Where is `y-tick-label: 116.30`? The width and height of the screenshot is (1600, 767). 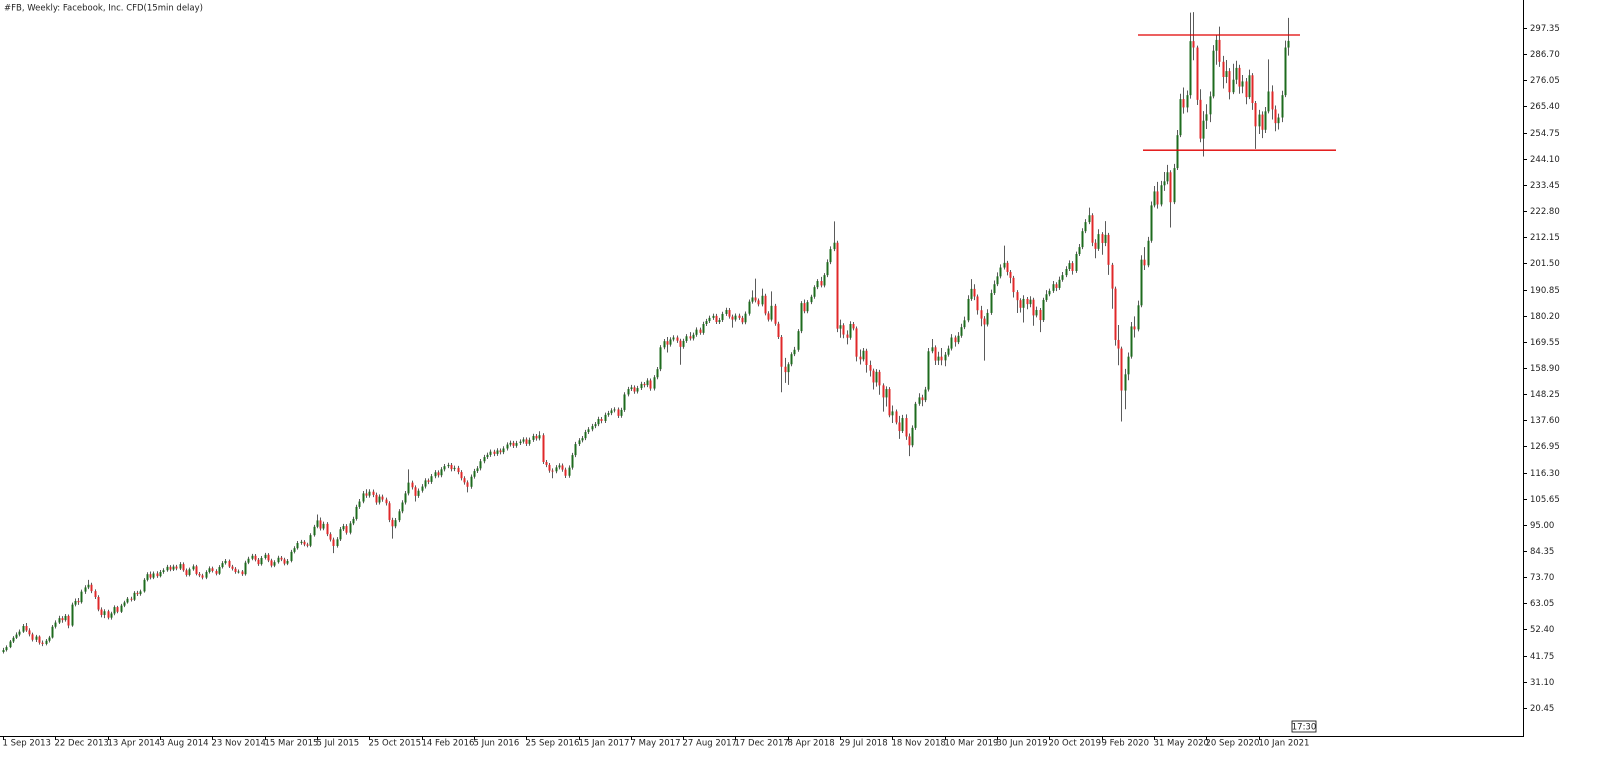
y-tick-label: 116.30 is located at coordinates (1545, 474).